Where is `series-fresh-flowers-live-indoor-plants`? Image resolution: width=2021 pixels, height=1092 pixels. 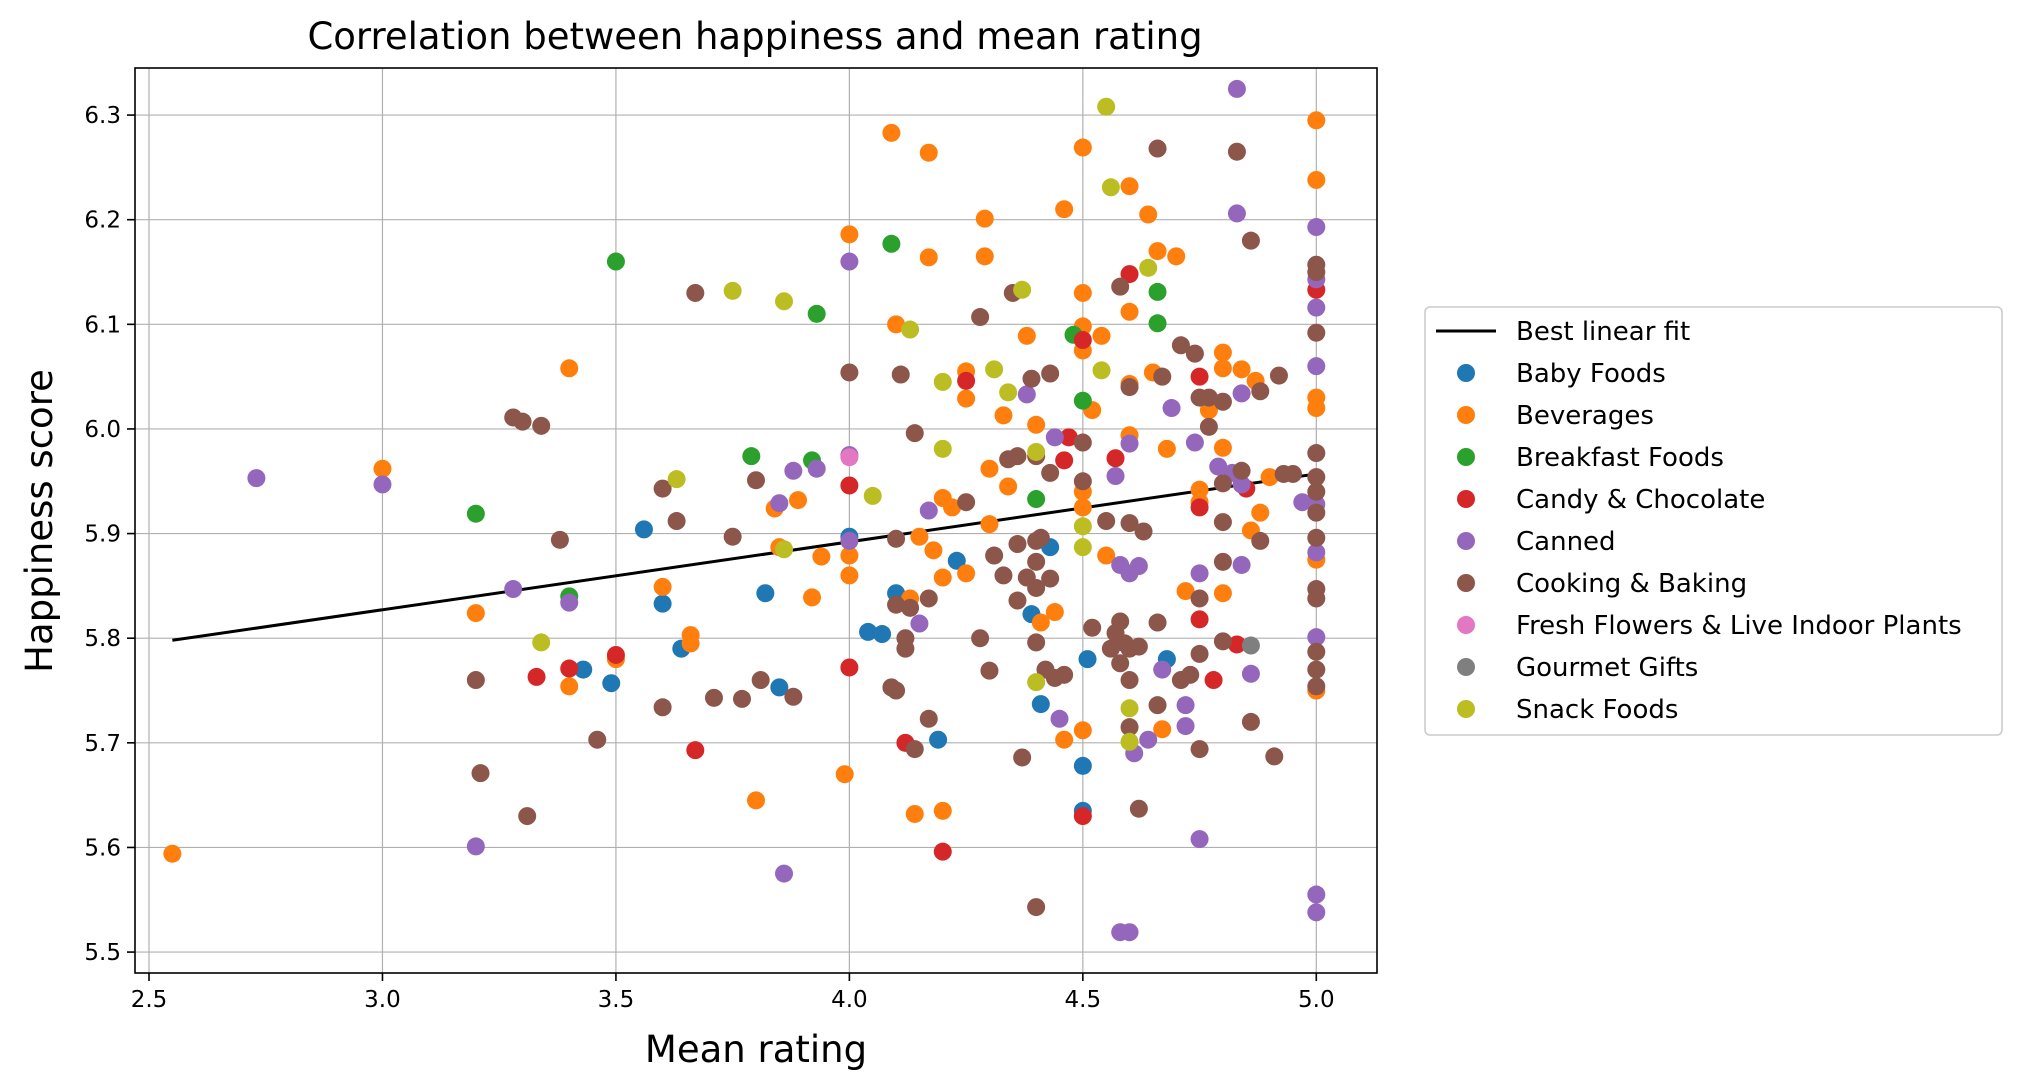
series-fresh-flowers-live-indoor-plants is located at coordinates (849, 457).